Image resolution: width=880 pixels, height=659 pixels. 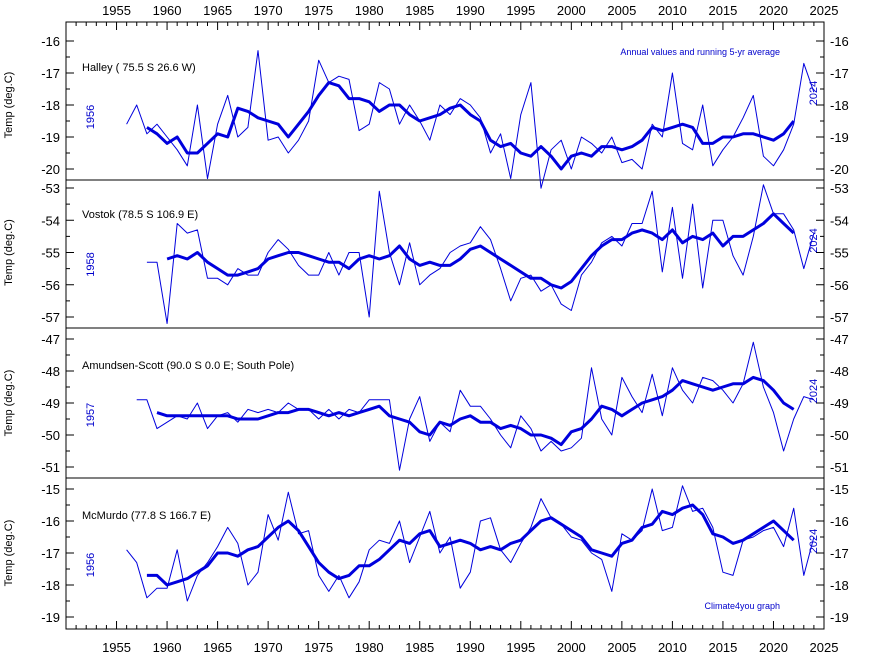 What do you see at coordinates (773, 647) in the screenshot?
I see `x-tick-label-bottom: 2020` at bounding box center [773, 647].